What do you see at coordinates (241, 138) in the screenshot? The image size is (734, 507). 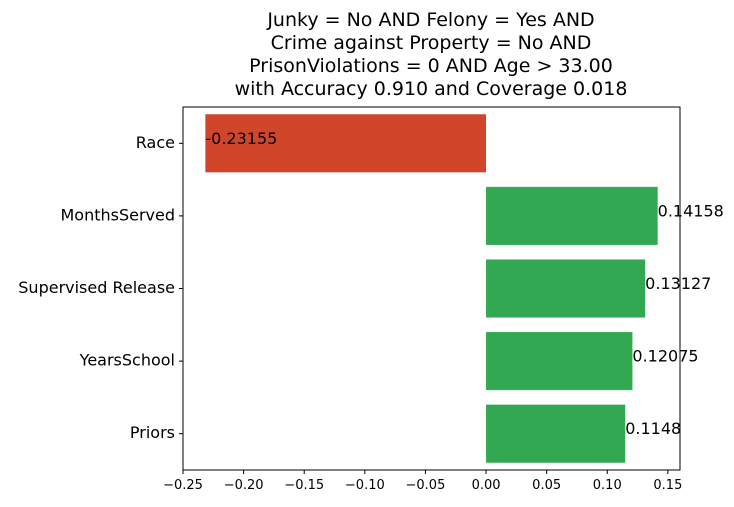 I see `value-label: -0.23155` at bounding box center [241, 138].